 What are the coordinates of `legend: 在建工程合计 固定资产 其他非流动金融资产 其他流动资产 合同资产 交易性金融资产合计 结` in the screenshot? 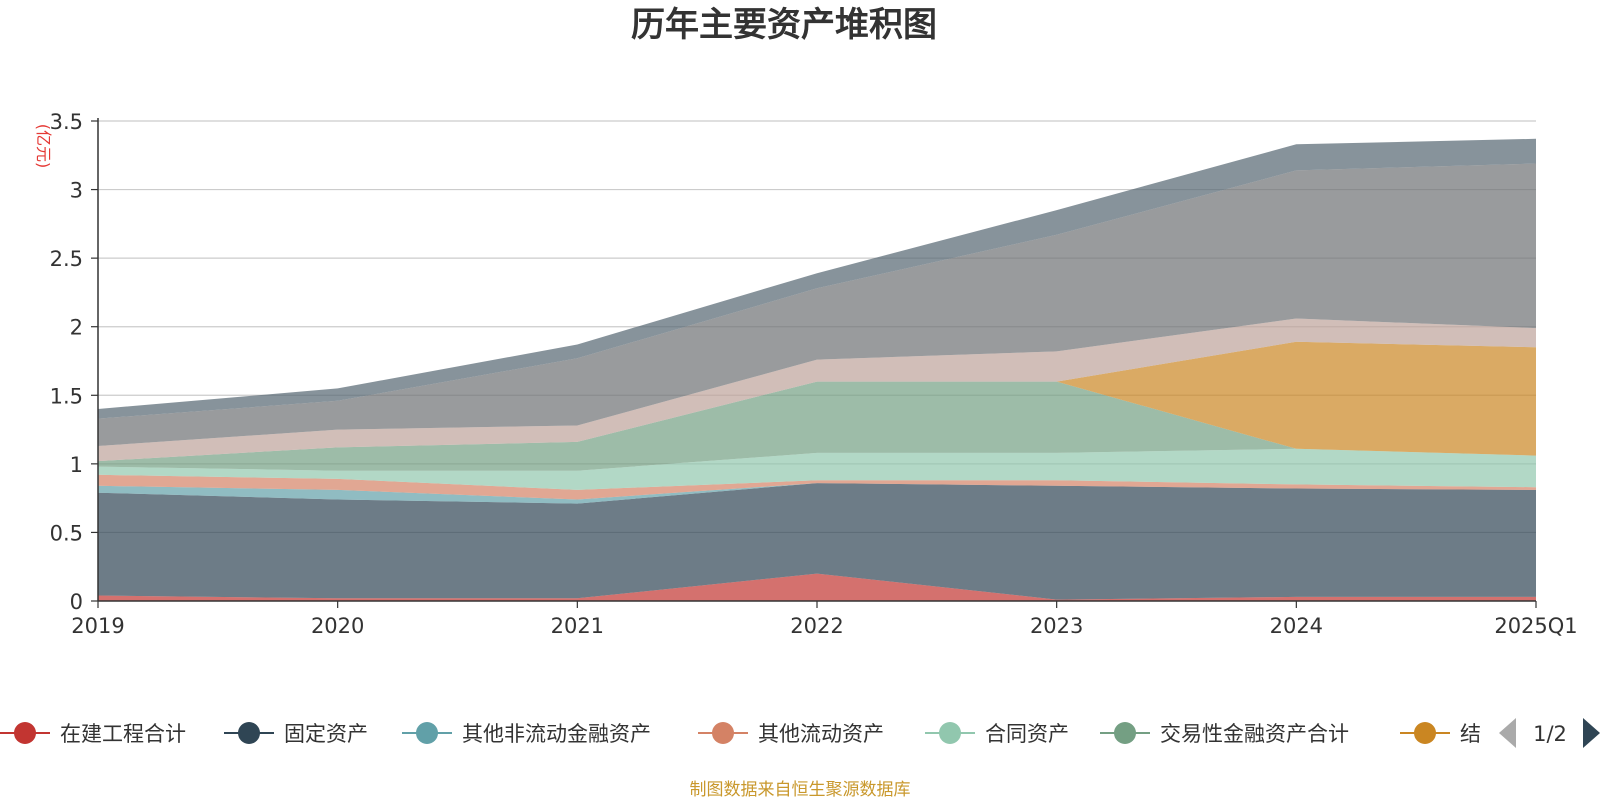 It's located at (740, 734).